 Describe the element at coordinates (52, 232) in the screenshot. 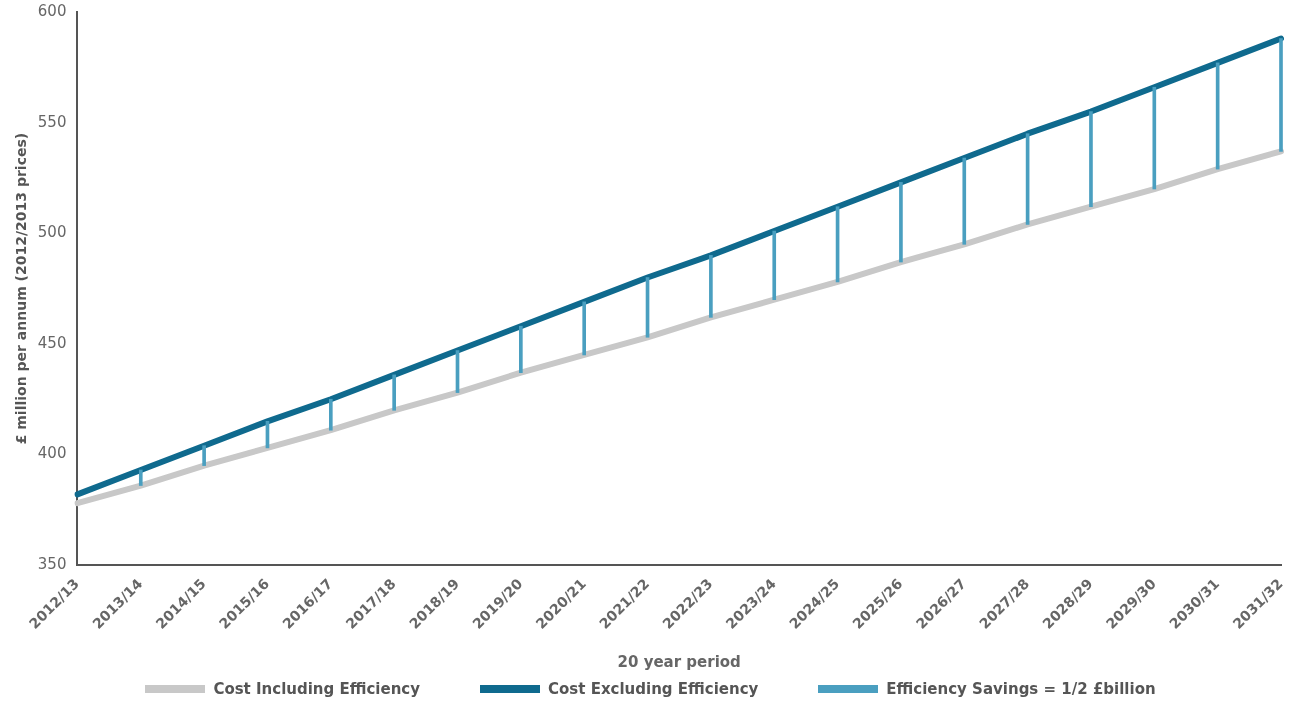

I see `y-tick-label: 500` at that location.